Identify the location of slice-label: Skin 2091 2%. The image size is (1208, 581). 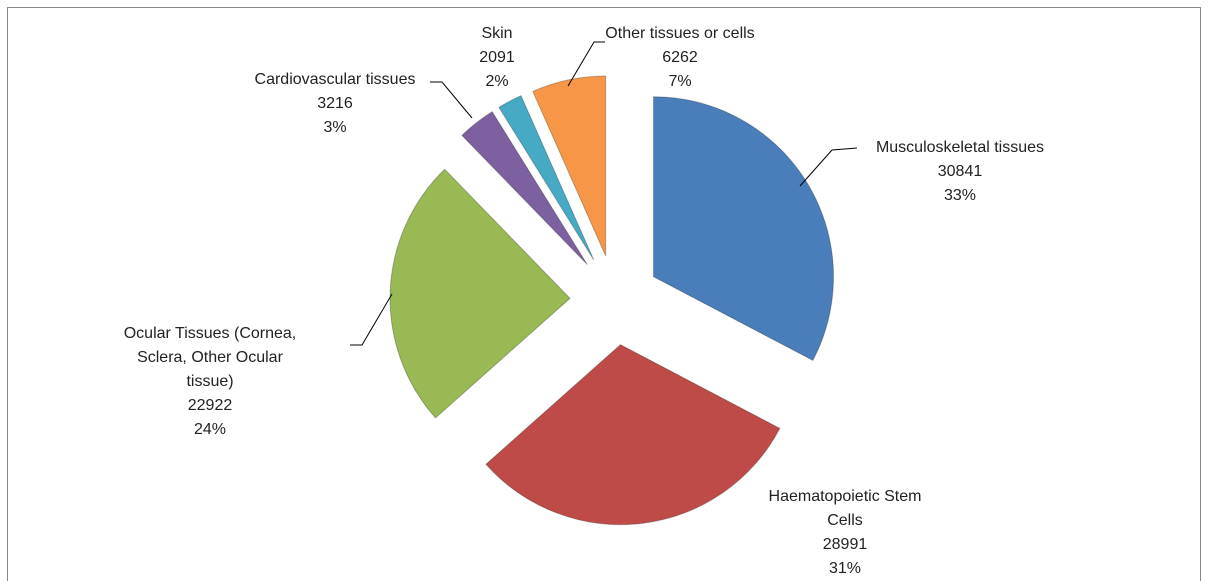
(497, 58).